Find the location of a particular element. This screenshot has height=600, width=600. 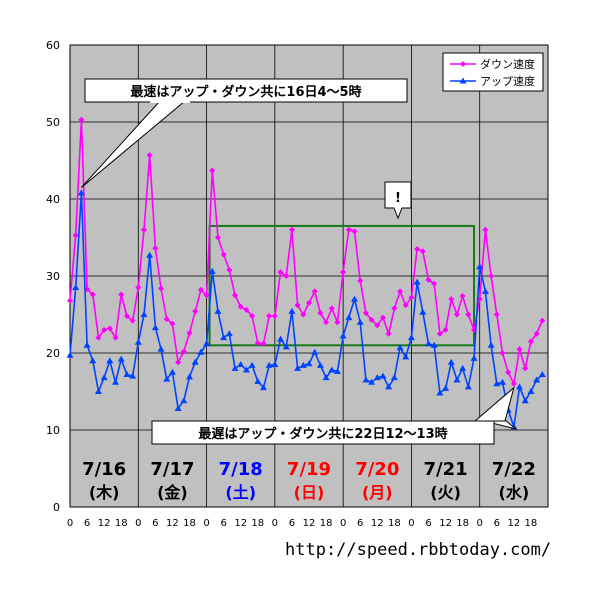

source-url: http://speed.rbbtoday.com/ is located at coordinates (418, 550).